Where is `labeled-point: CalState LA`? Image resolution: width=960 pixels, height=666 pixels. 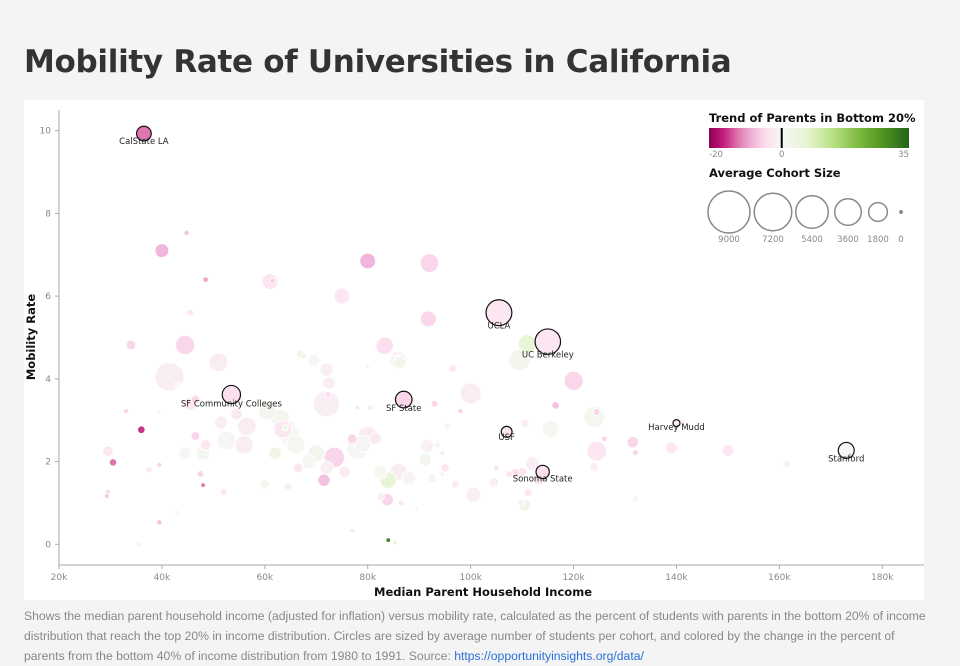
labeled-point: CalState LA is located at coordinates (144, 136).